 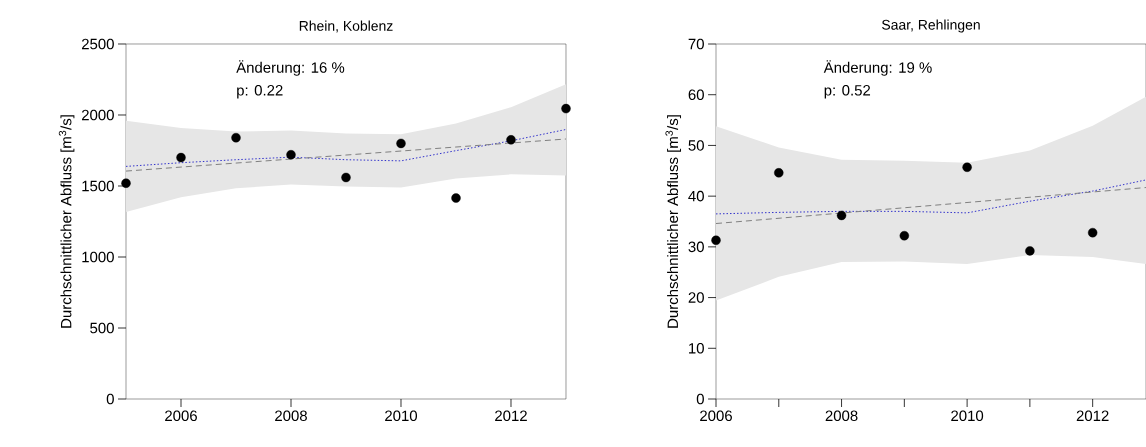 What do you see at coordinates (696, 196) in the screenshot?
I see `y-tick-label: 40` at bounding box center [696, 196].